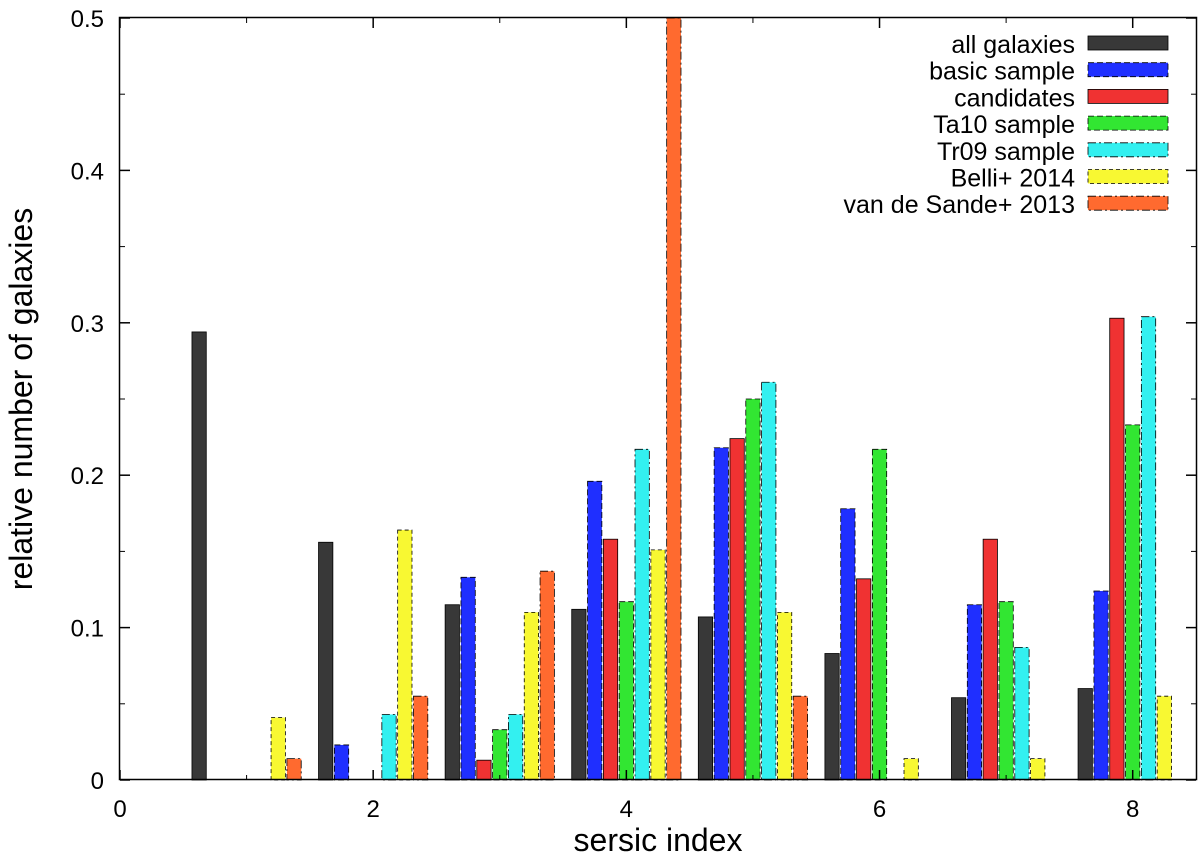  Describe the element at coordinates (1132, 809) in the screenshot. I see `x-tick-label: 8` at that location.